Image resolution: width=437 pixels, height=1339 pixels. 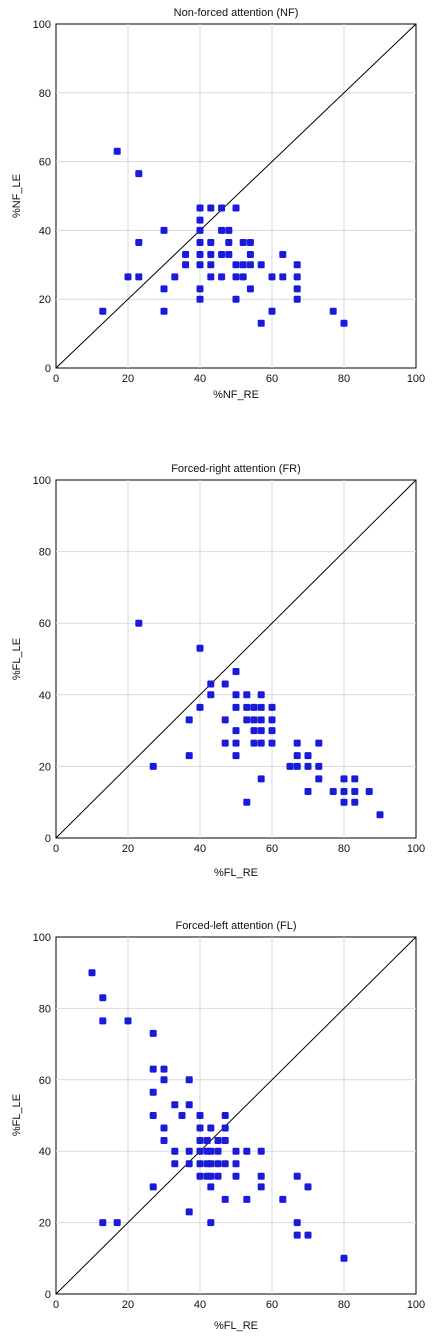 What do you see at coordinates (45, 163) in the screenshot?
I see `y-tick-label: 60` at bounding box center [45, 163].